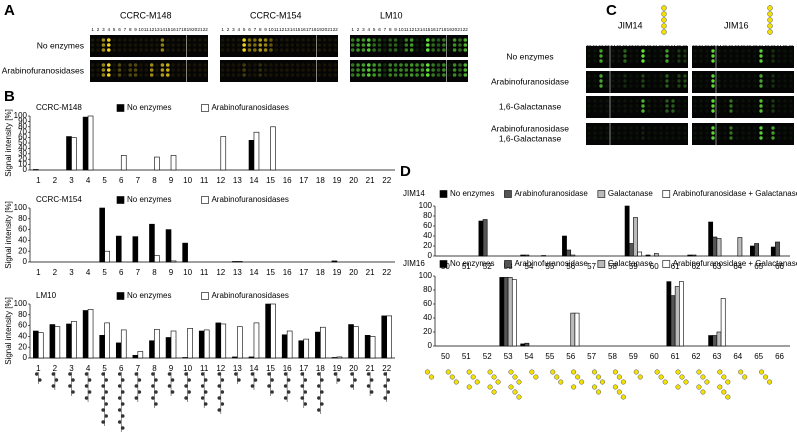 Image resolution: width=797 pixels, height=443 pixels. What do you see at coordinates (460, 29) in the screenshot?
I see `spot-number: 21` at bounding box center [460, 29].